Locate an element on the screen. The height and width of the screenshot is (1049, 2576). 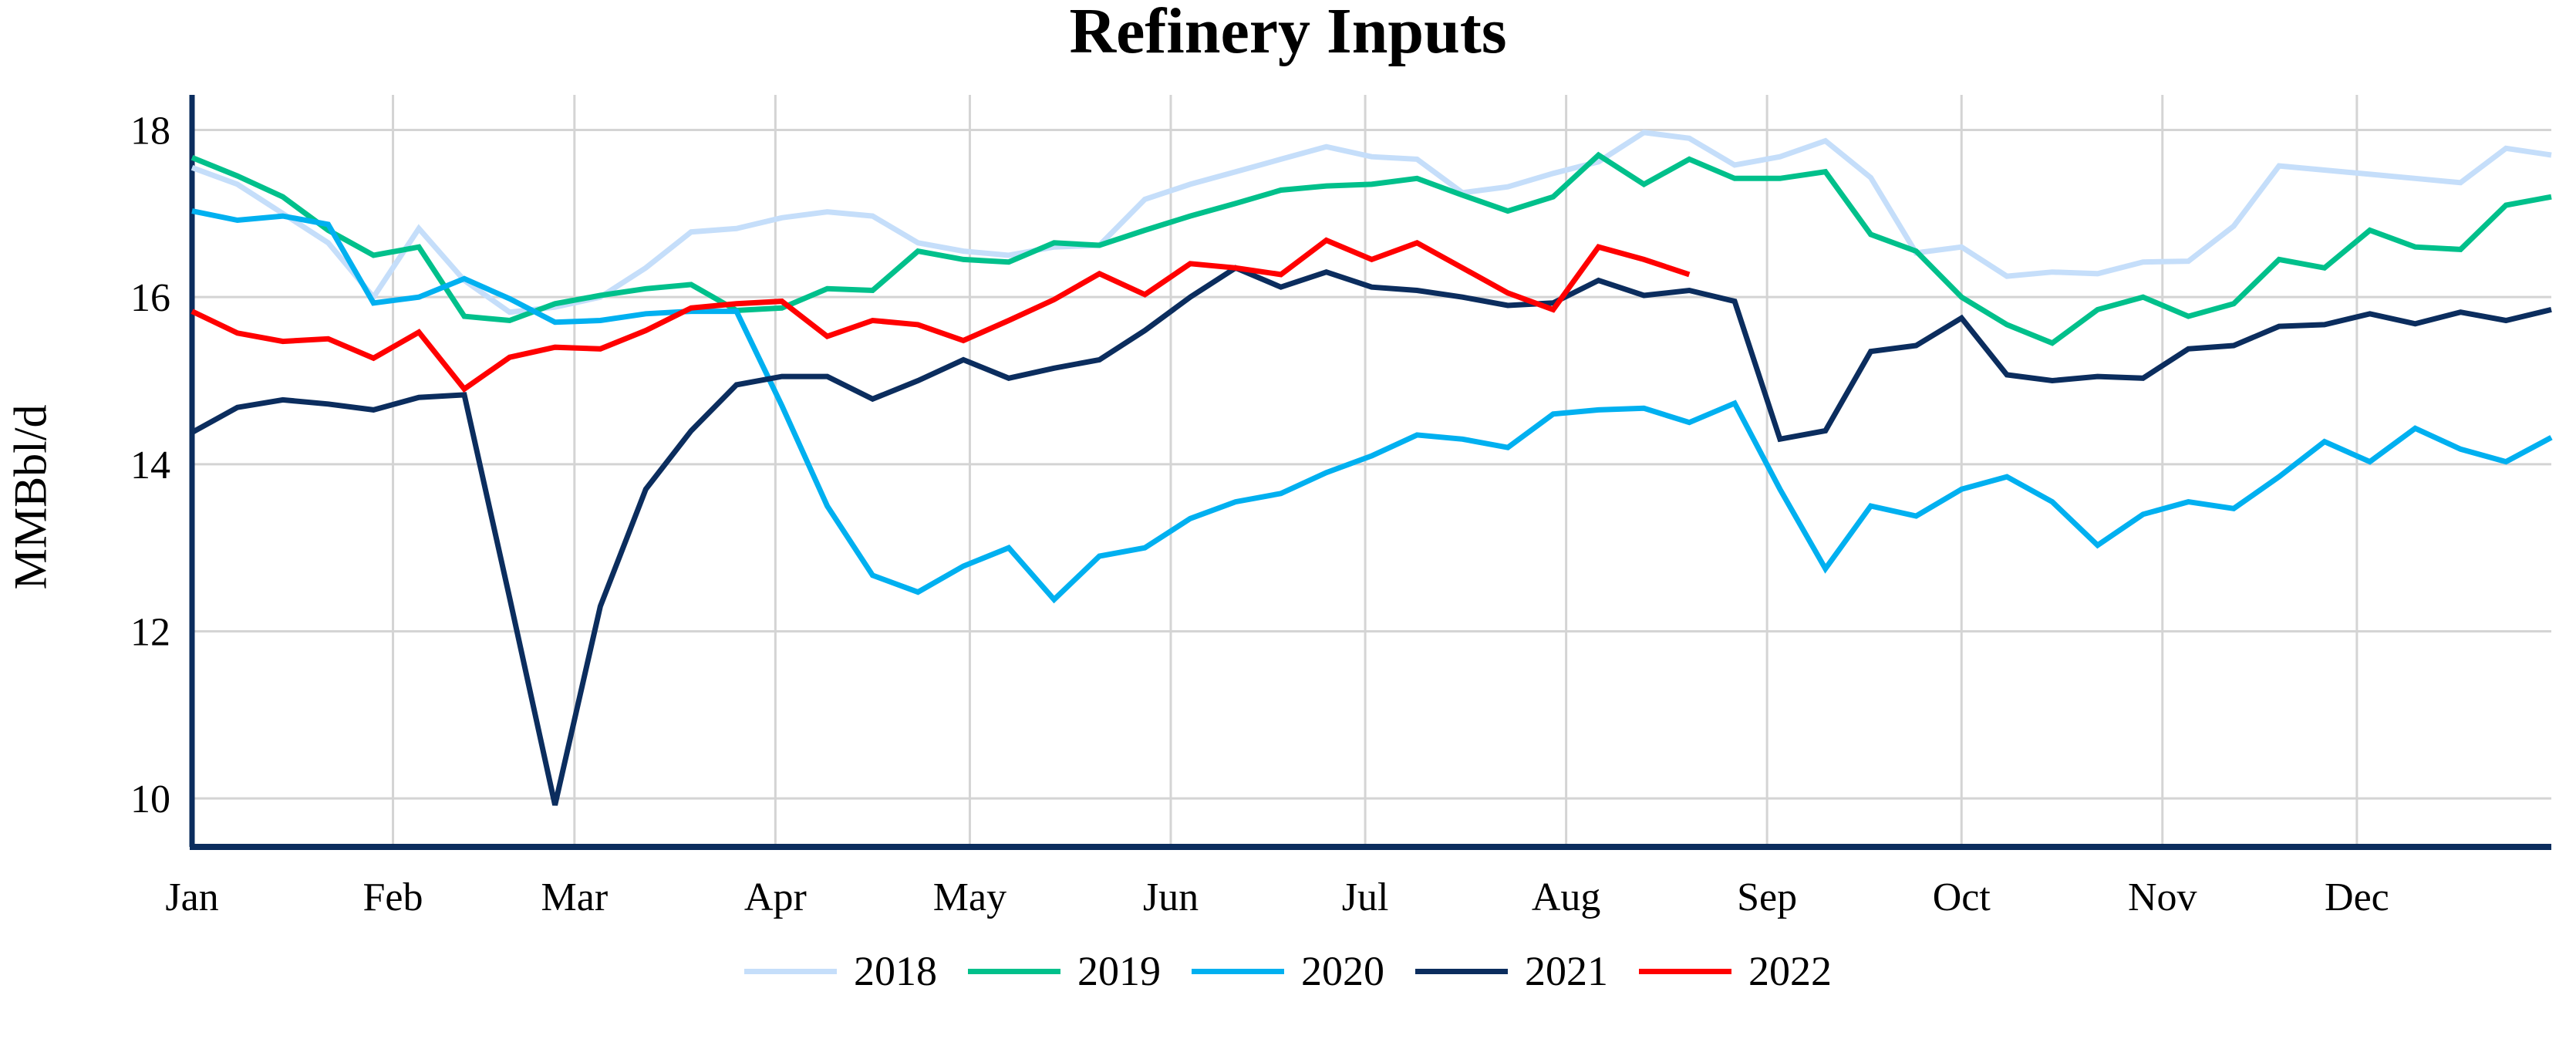
legend-item-2022: 2022 is located at coordinates (1735, 971).